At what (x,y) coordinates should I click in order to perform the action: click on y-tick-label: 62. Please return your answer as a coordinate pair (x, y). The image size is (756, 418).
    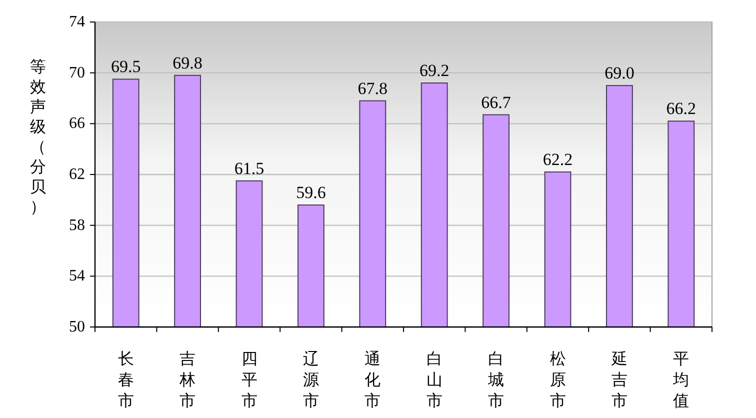
    Looking at the image, I should click on (77, 174).